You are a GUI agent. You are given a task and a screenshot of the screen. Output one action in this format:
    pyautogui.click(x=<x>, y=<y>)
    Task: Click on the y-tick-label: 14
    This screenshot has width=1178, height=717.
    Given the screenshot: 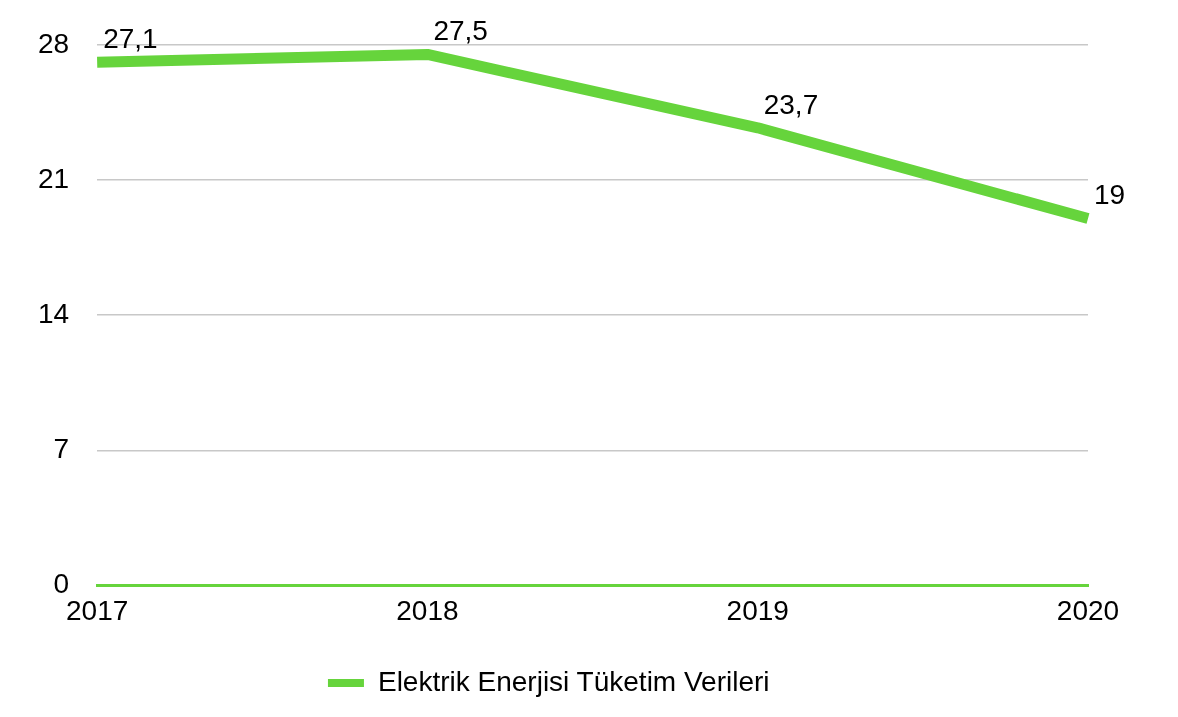 What is the action you would take?
    pyautogui.click(x=53, y=313)
    